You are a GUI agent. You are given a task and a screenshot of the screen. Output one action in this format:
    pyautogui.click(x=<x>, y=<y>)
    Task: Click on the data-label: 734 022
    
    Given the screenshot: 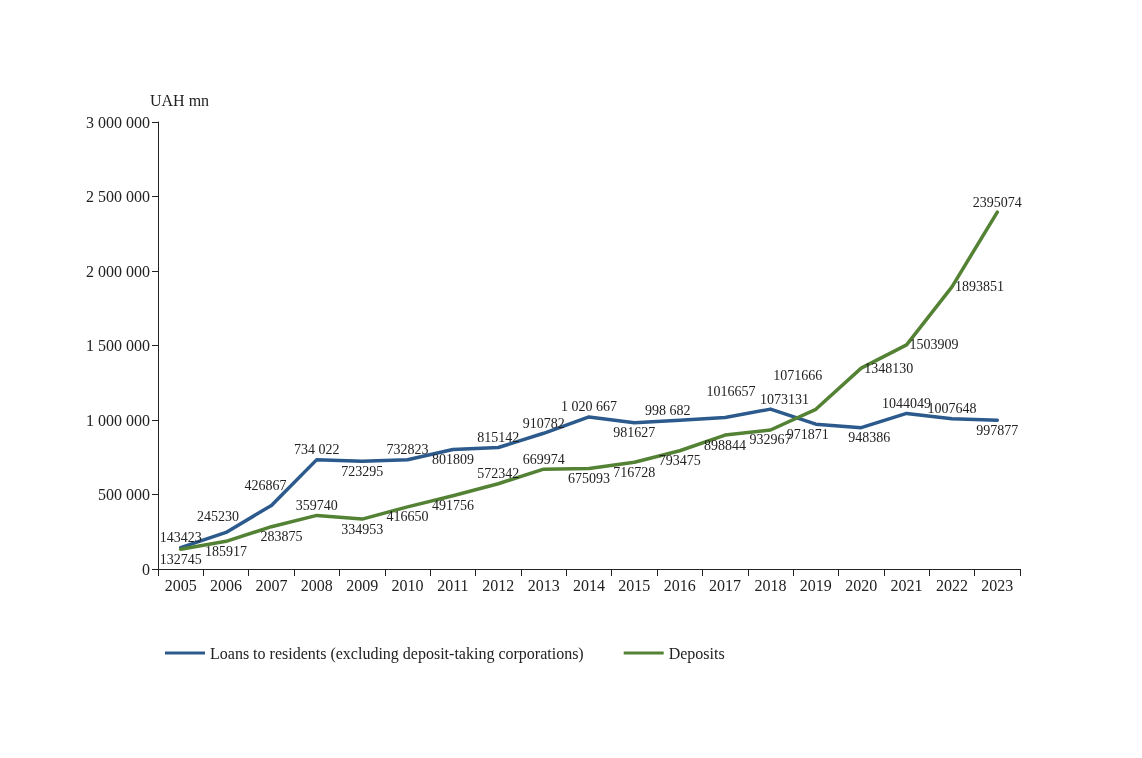 What is the action you would take?
    pyautogui.click(x=317, y=450)
    